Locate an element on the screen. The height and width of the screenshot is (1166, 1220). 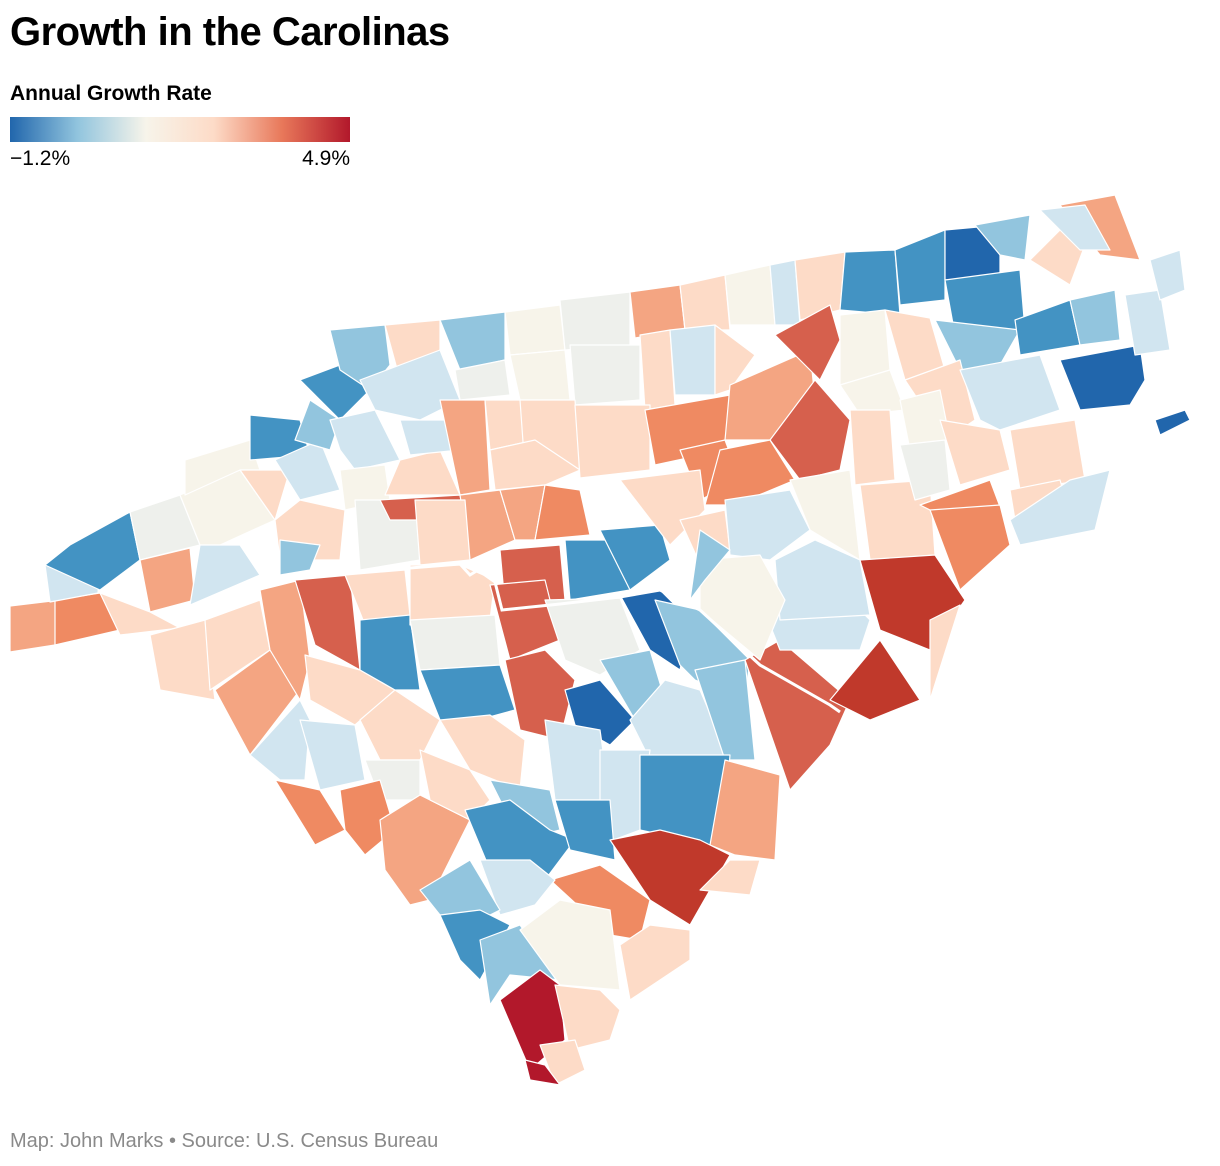
legend-title: Annual Growth Rate is located at coordinates (111, 93).